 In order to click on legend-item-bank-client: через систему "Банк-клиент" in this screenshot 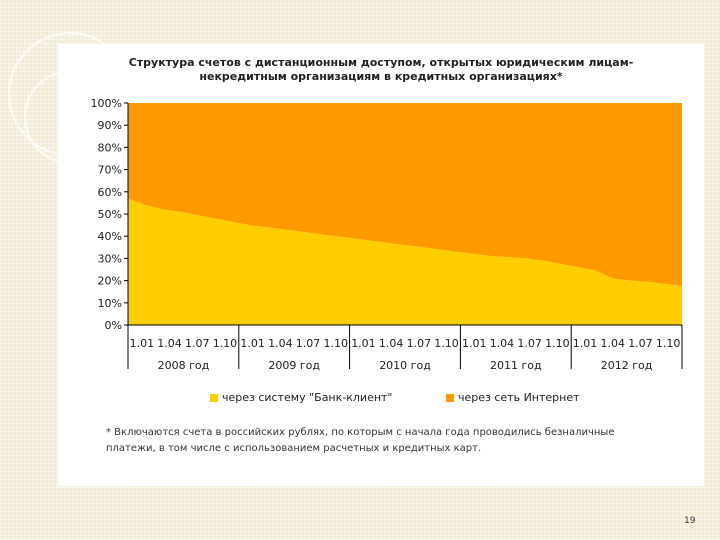, I will do `click(301, 397)`.